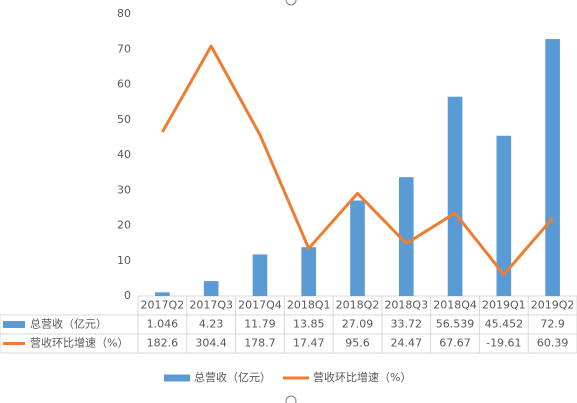 The width and height of the screenshot is (577, 403). What do you see at coordinates (260, 305) in the screenshot?
I see `x-tick-label: 2017Q4` at bounding box center [260, 305].